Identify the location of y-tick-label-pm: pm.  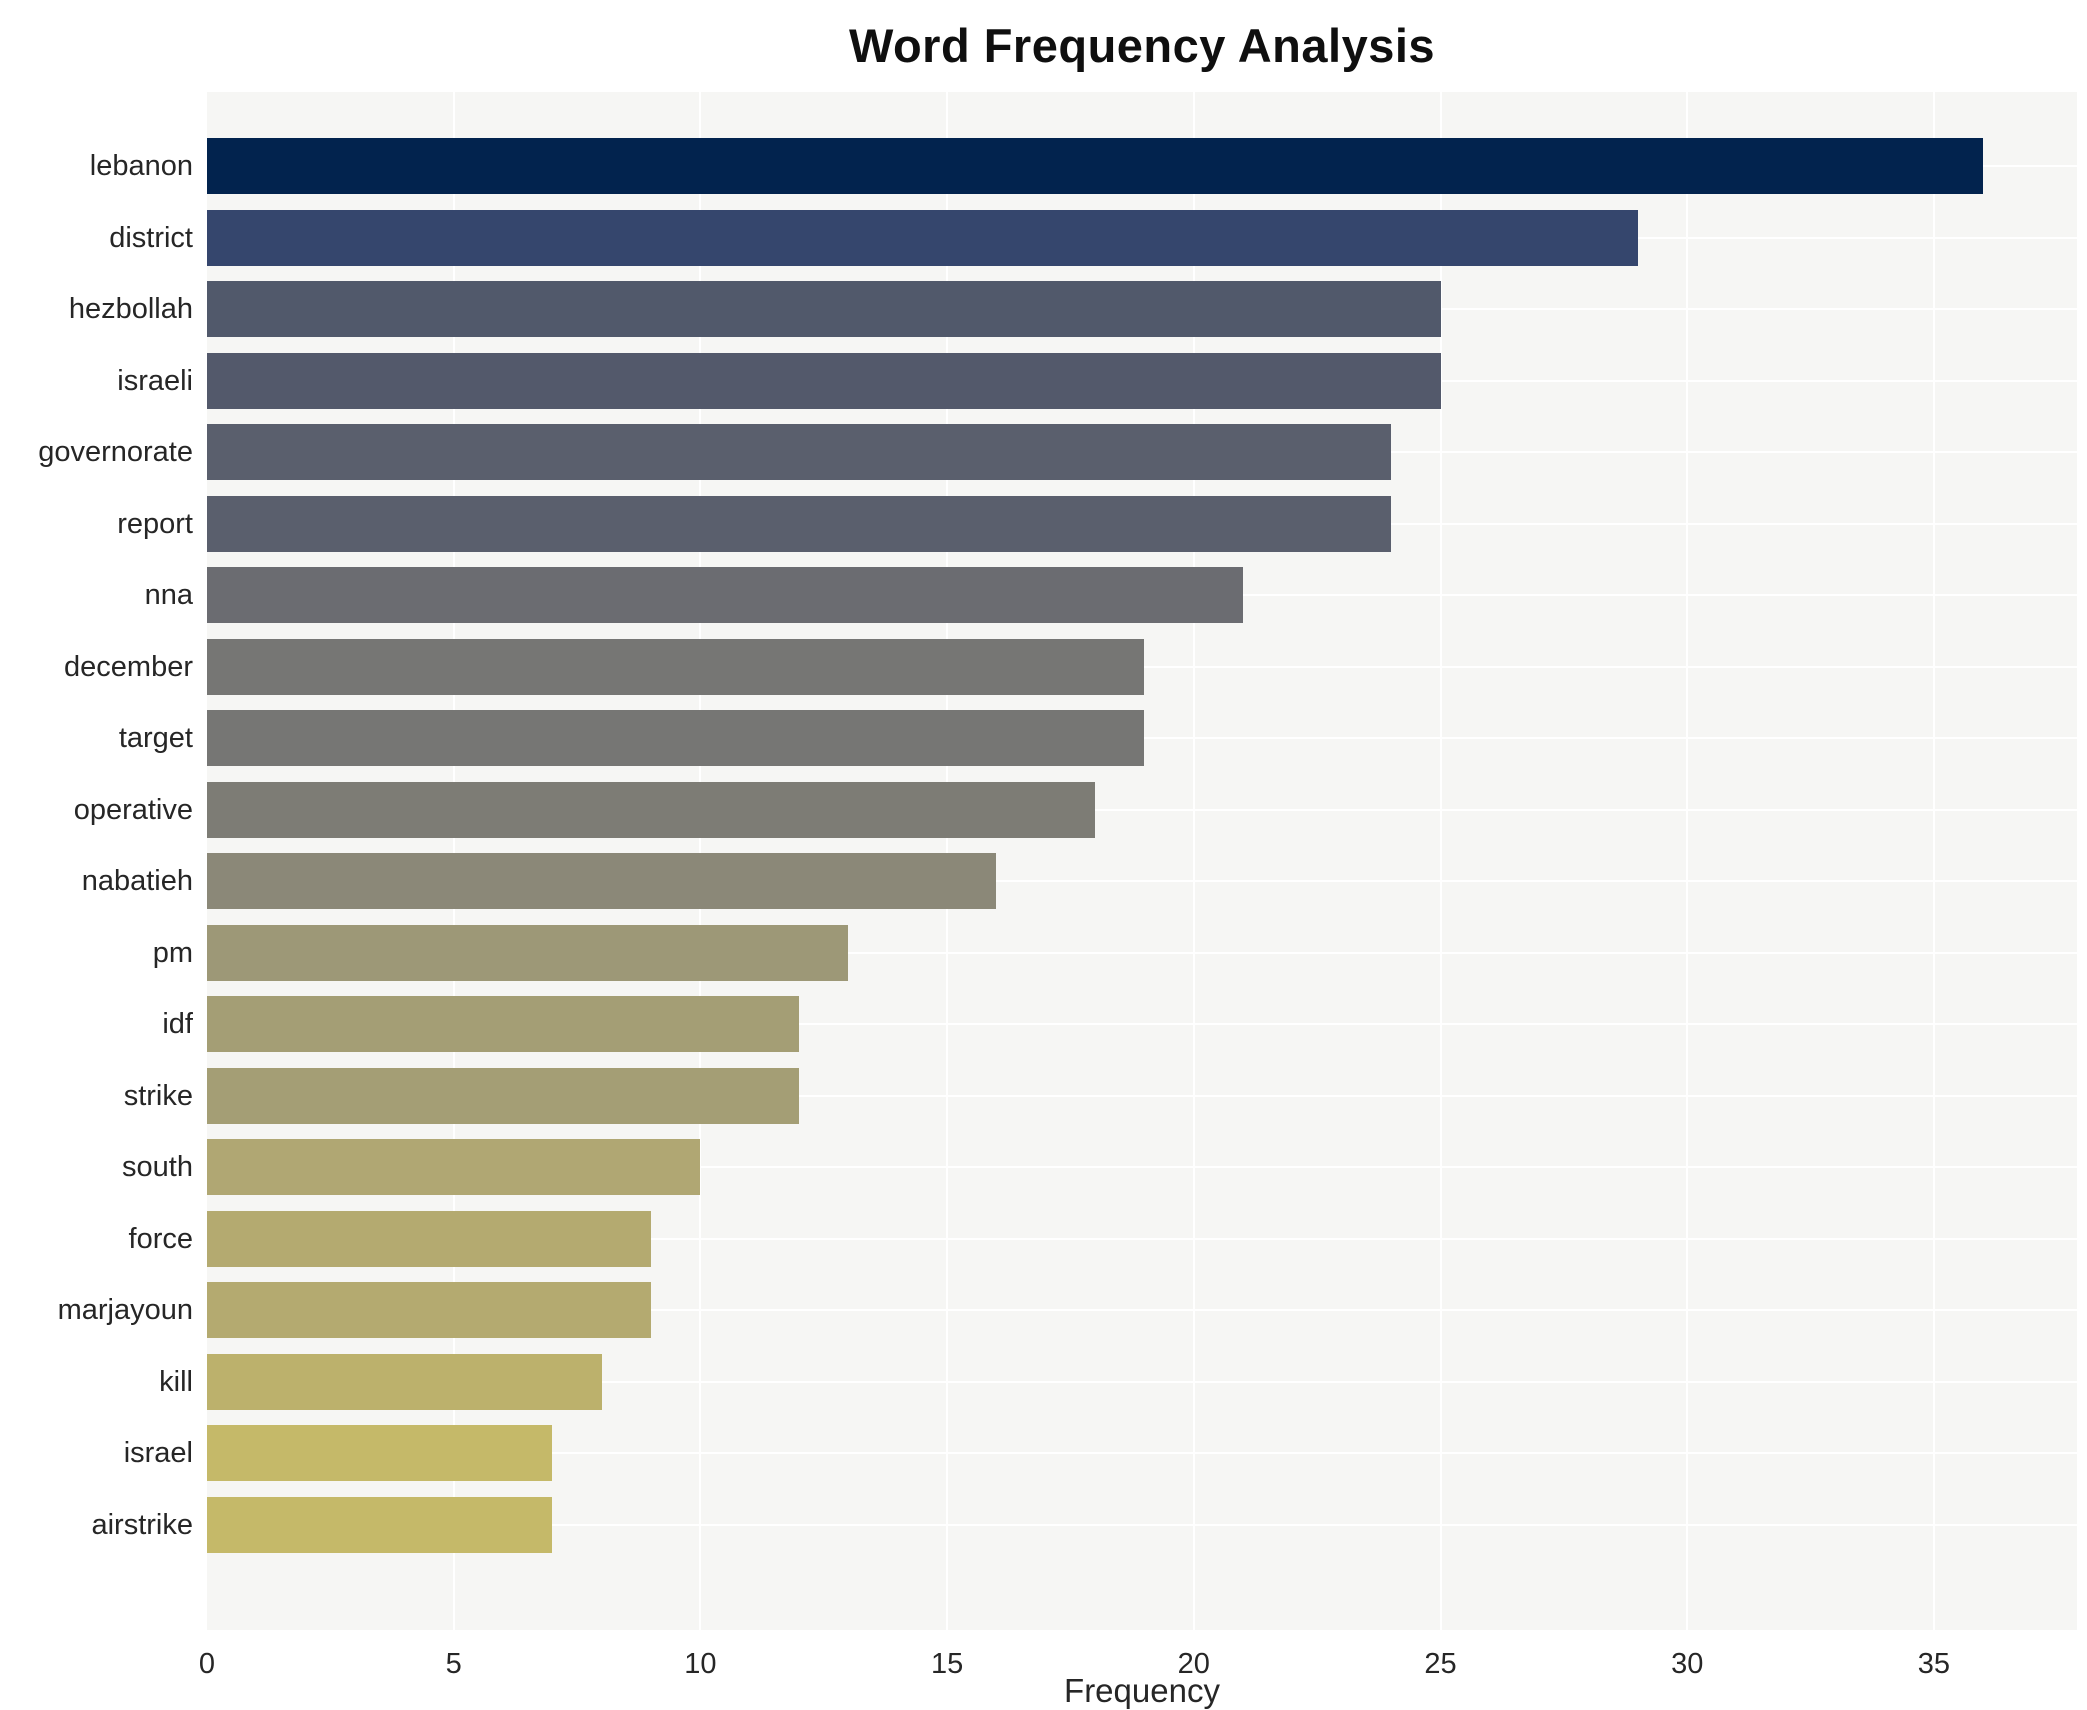
(172, 952).